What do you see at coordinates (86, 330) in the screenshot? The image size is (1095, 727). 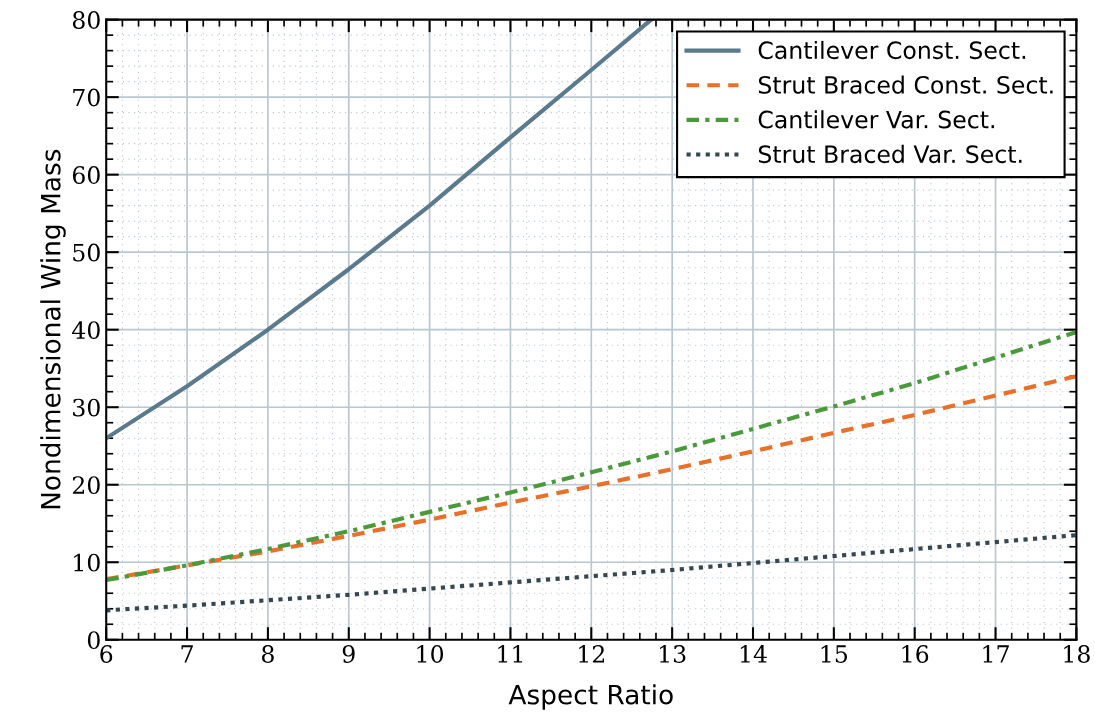 I see `y-tick-label: 40` at bounding box center [86, 330].